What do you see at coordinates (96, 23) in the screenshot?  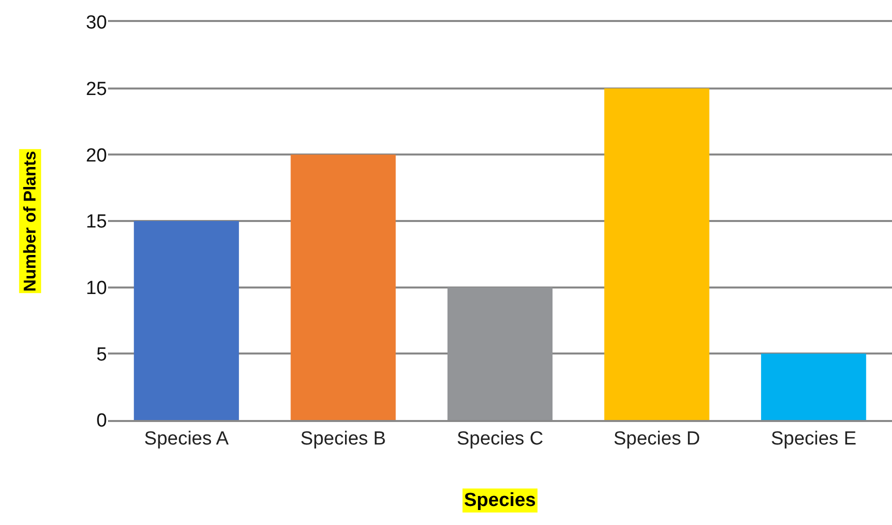 I see `y-tick-label: 30` at bounding box center [96, 23].